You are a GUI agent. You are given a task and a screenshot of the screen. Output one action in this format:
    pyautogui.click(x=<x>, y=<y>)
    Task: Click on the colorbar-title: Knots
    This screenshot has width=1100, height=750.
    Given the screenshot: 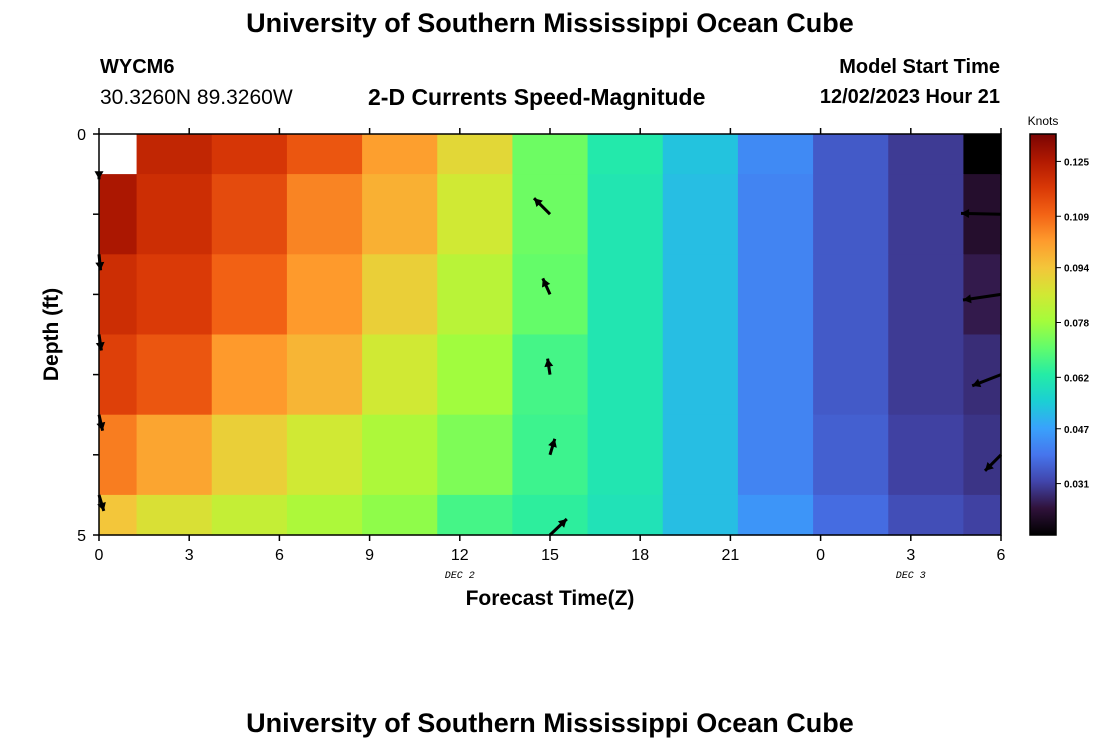 What is the action you would take?
    pyautogui.click(x=1043, y=121)
    